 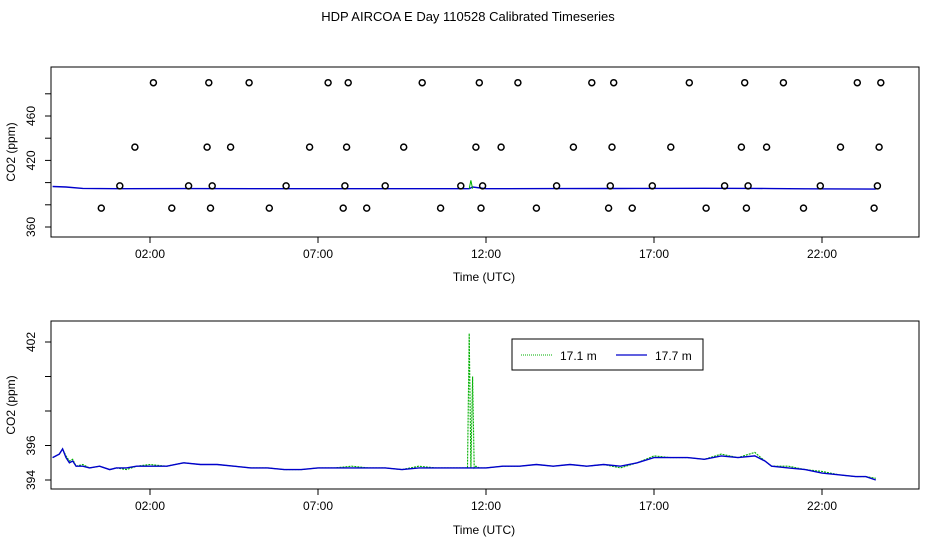 What do you see at coordinates (11, 151) in the screenshot?
I see `plot1-y-axis-label: CO2 (ppm)` at bounding box center [11, 151].